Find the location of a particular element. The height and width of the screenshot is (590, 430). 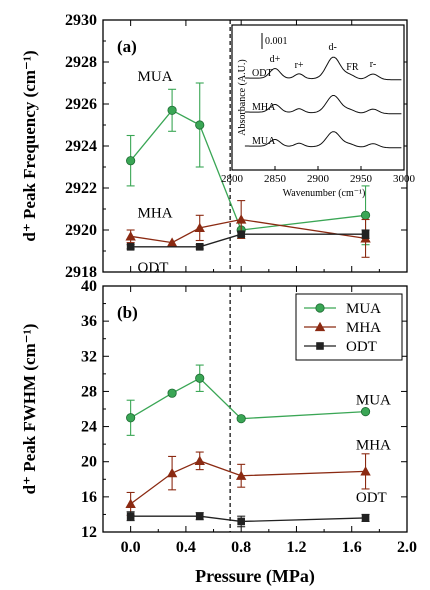

inset-peak-label-0: d+ is located at coordinates (275, 59).